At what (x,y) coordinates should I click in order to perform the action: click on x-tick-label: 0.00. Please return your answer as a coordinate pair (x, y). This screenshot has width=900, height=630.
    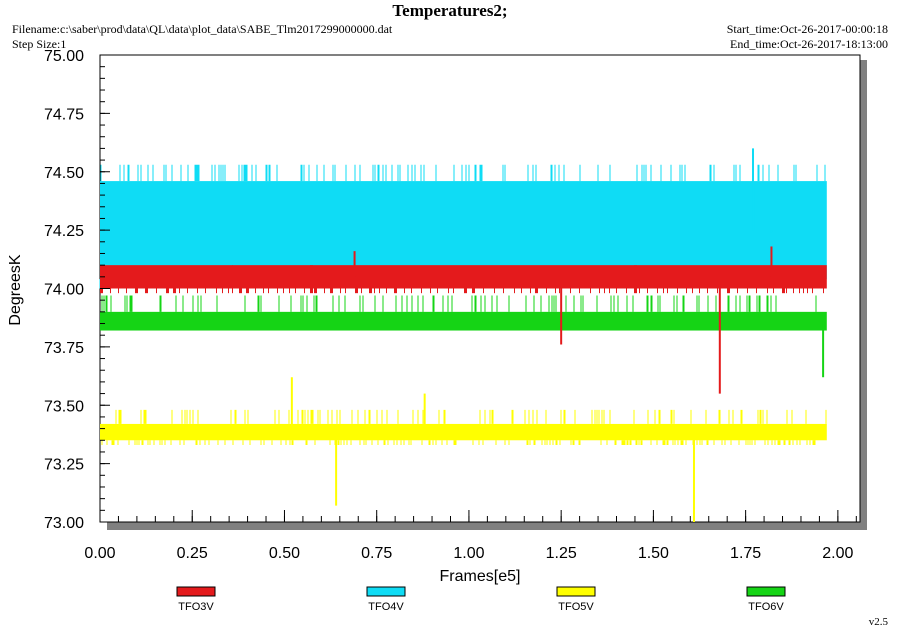
    Looking at the image, I should click on (99, 553).